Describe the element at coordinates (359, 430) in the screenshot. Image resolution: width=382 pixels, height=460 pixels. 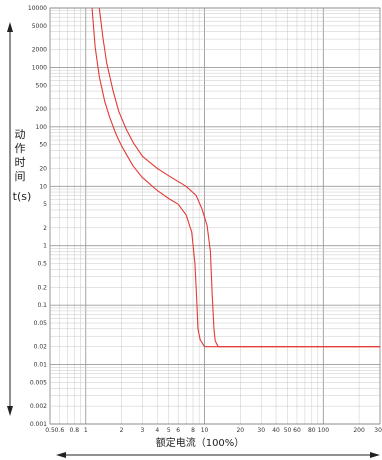
I see `x-tick-label: 200` at that location.